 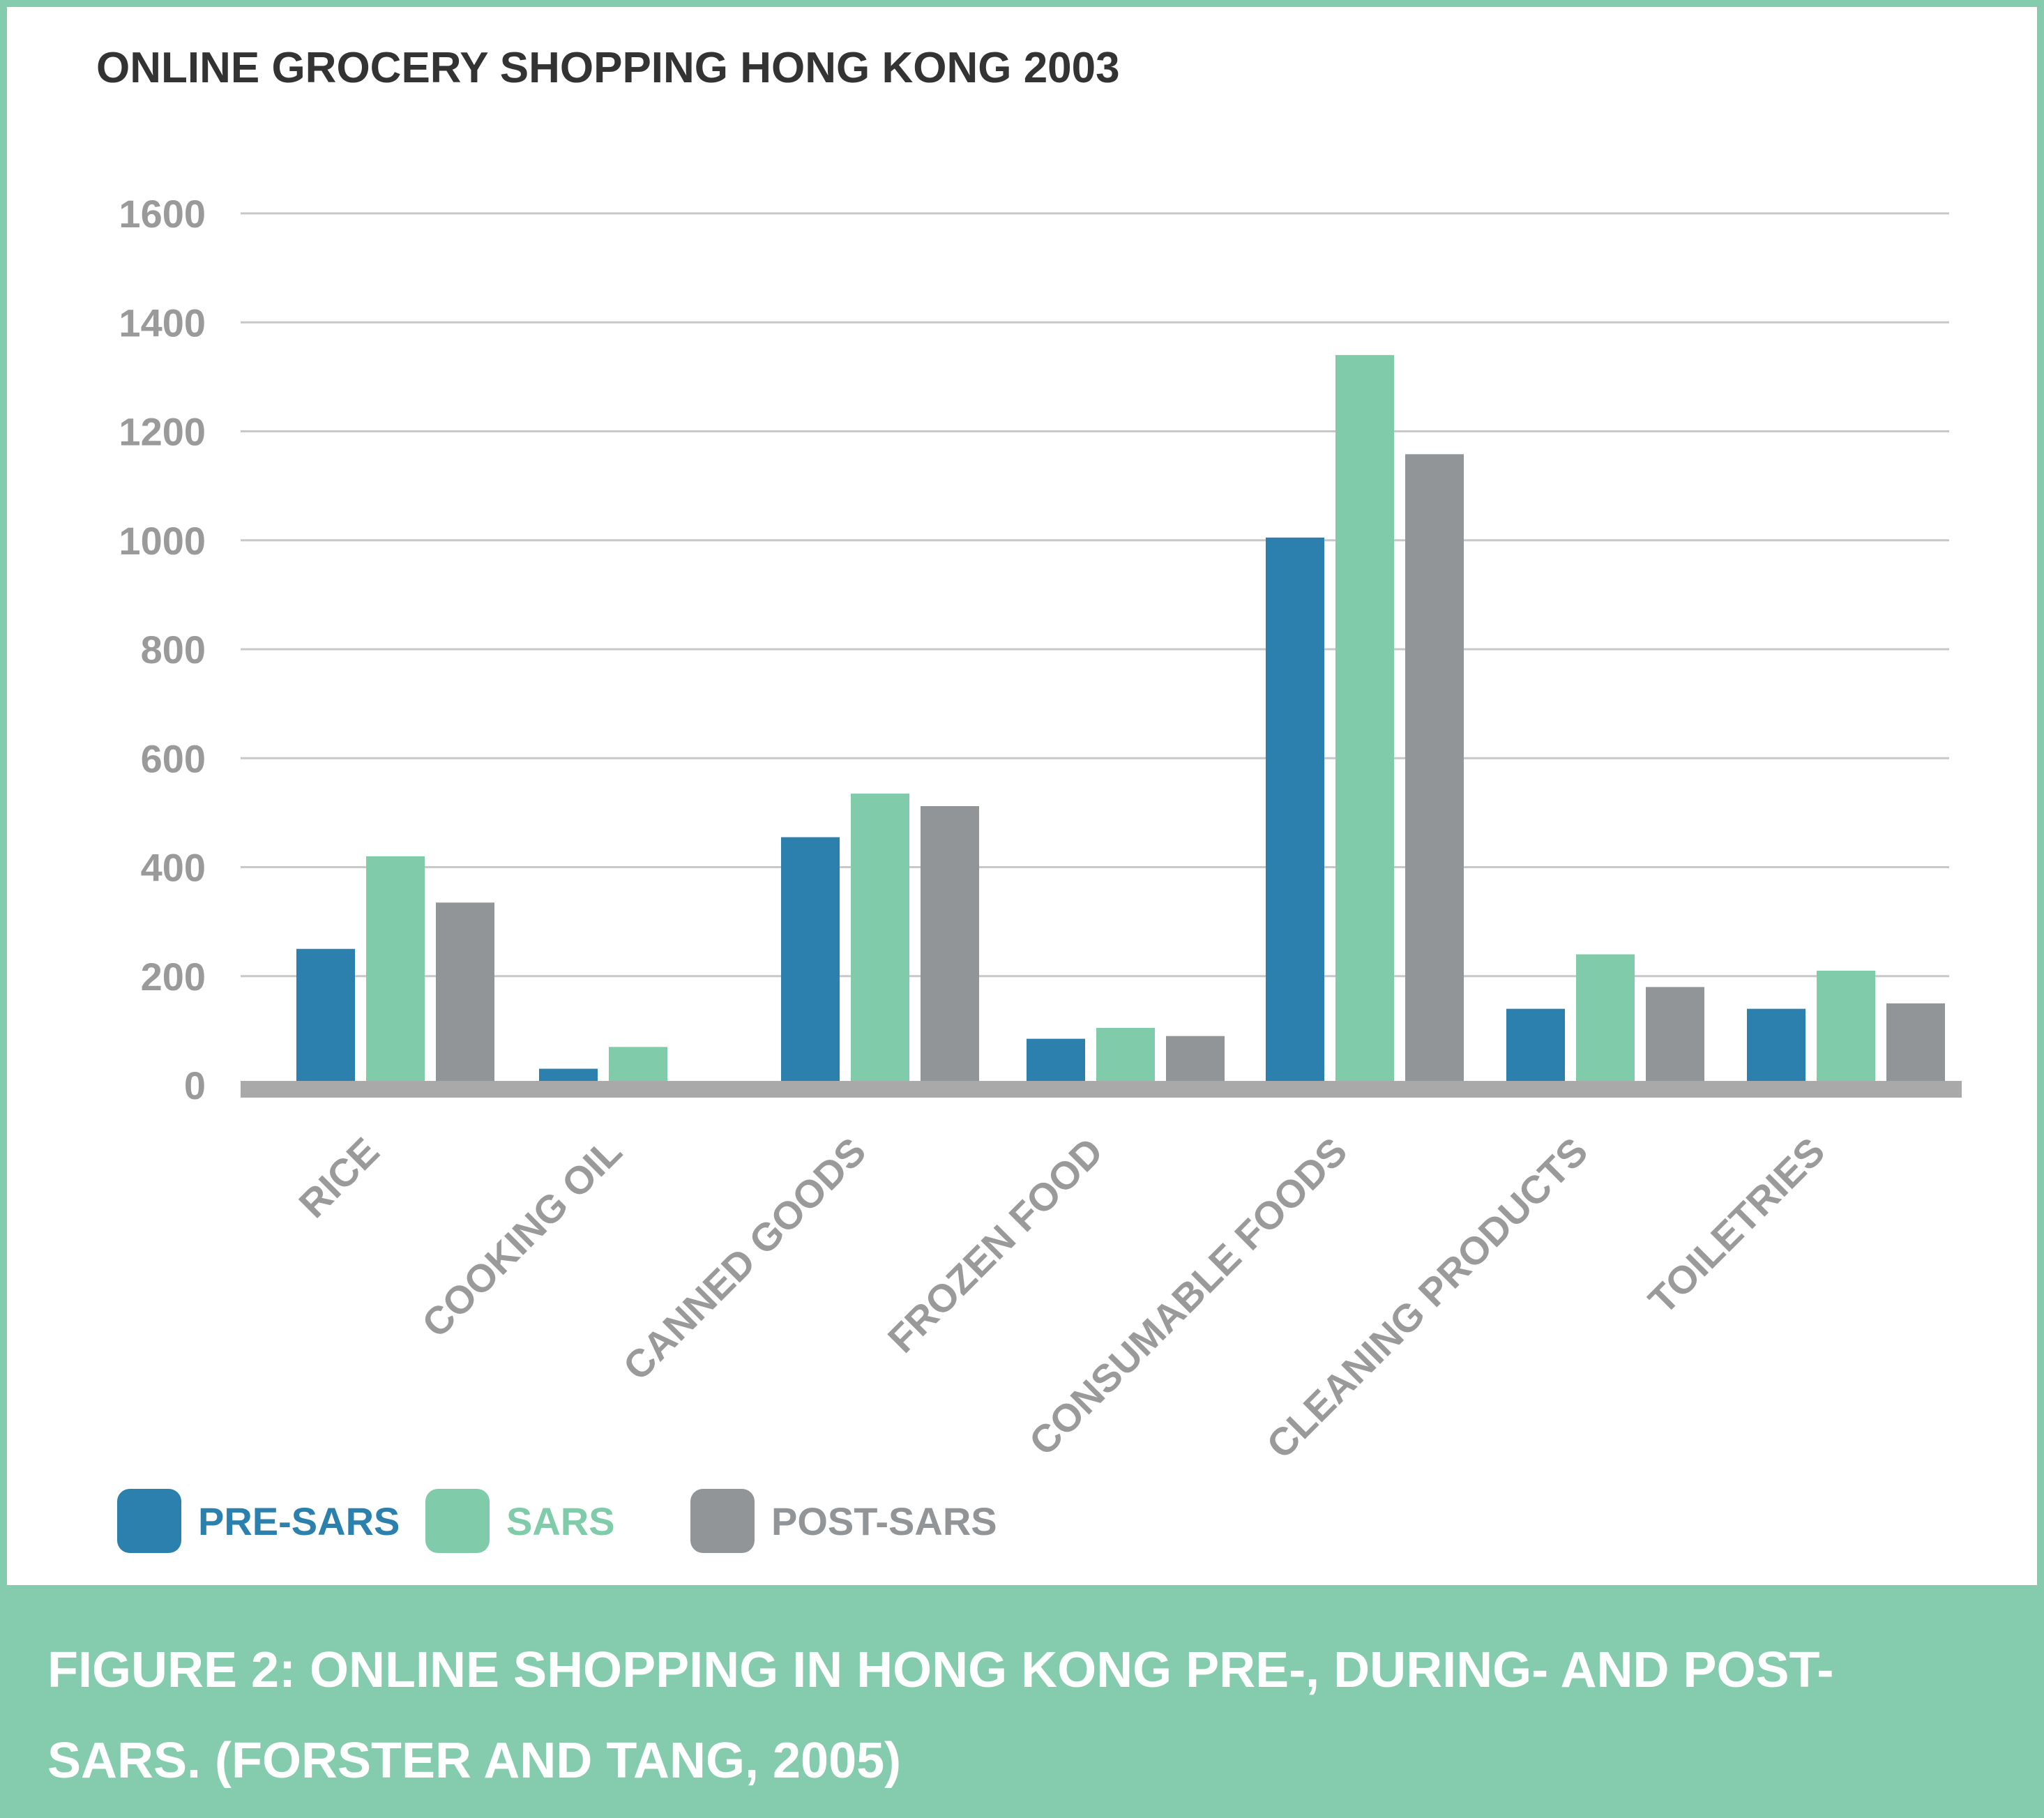 I want to click on legend-label: PRE-SARS, so click(x=299, y=1521).